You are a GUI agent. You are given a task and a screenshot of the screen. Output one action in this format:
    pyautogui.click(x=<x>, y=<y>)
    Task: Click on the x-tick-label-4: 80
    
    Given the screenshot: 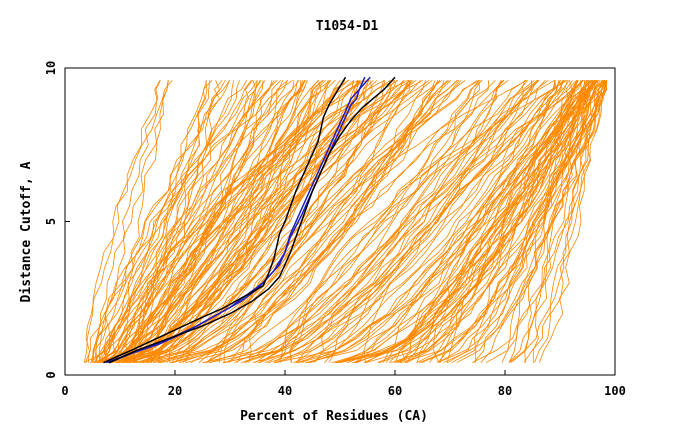 What is the action you would take?
    pyautogui.click(x=505, y=391)
    